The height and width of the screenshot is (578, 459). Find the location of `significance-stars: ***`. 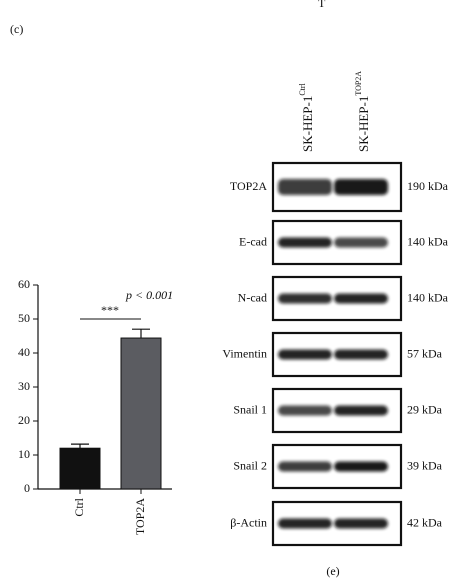

significance-stars: *** is located at coordinates (110, 310).